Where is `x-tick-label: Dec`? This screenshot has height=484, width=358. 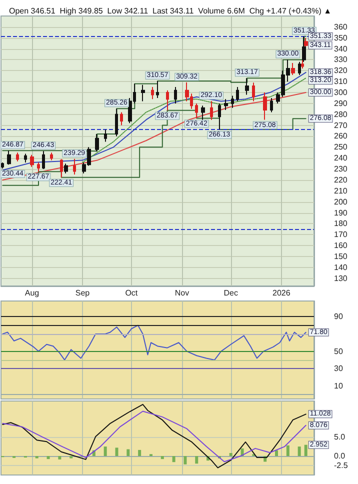
x-tick-label: Dec is located at coordinates (231, 293).